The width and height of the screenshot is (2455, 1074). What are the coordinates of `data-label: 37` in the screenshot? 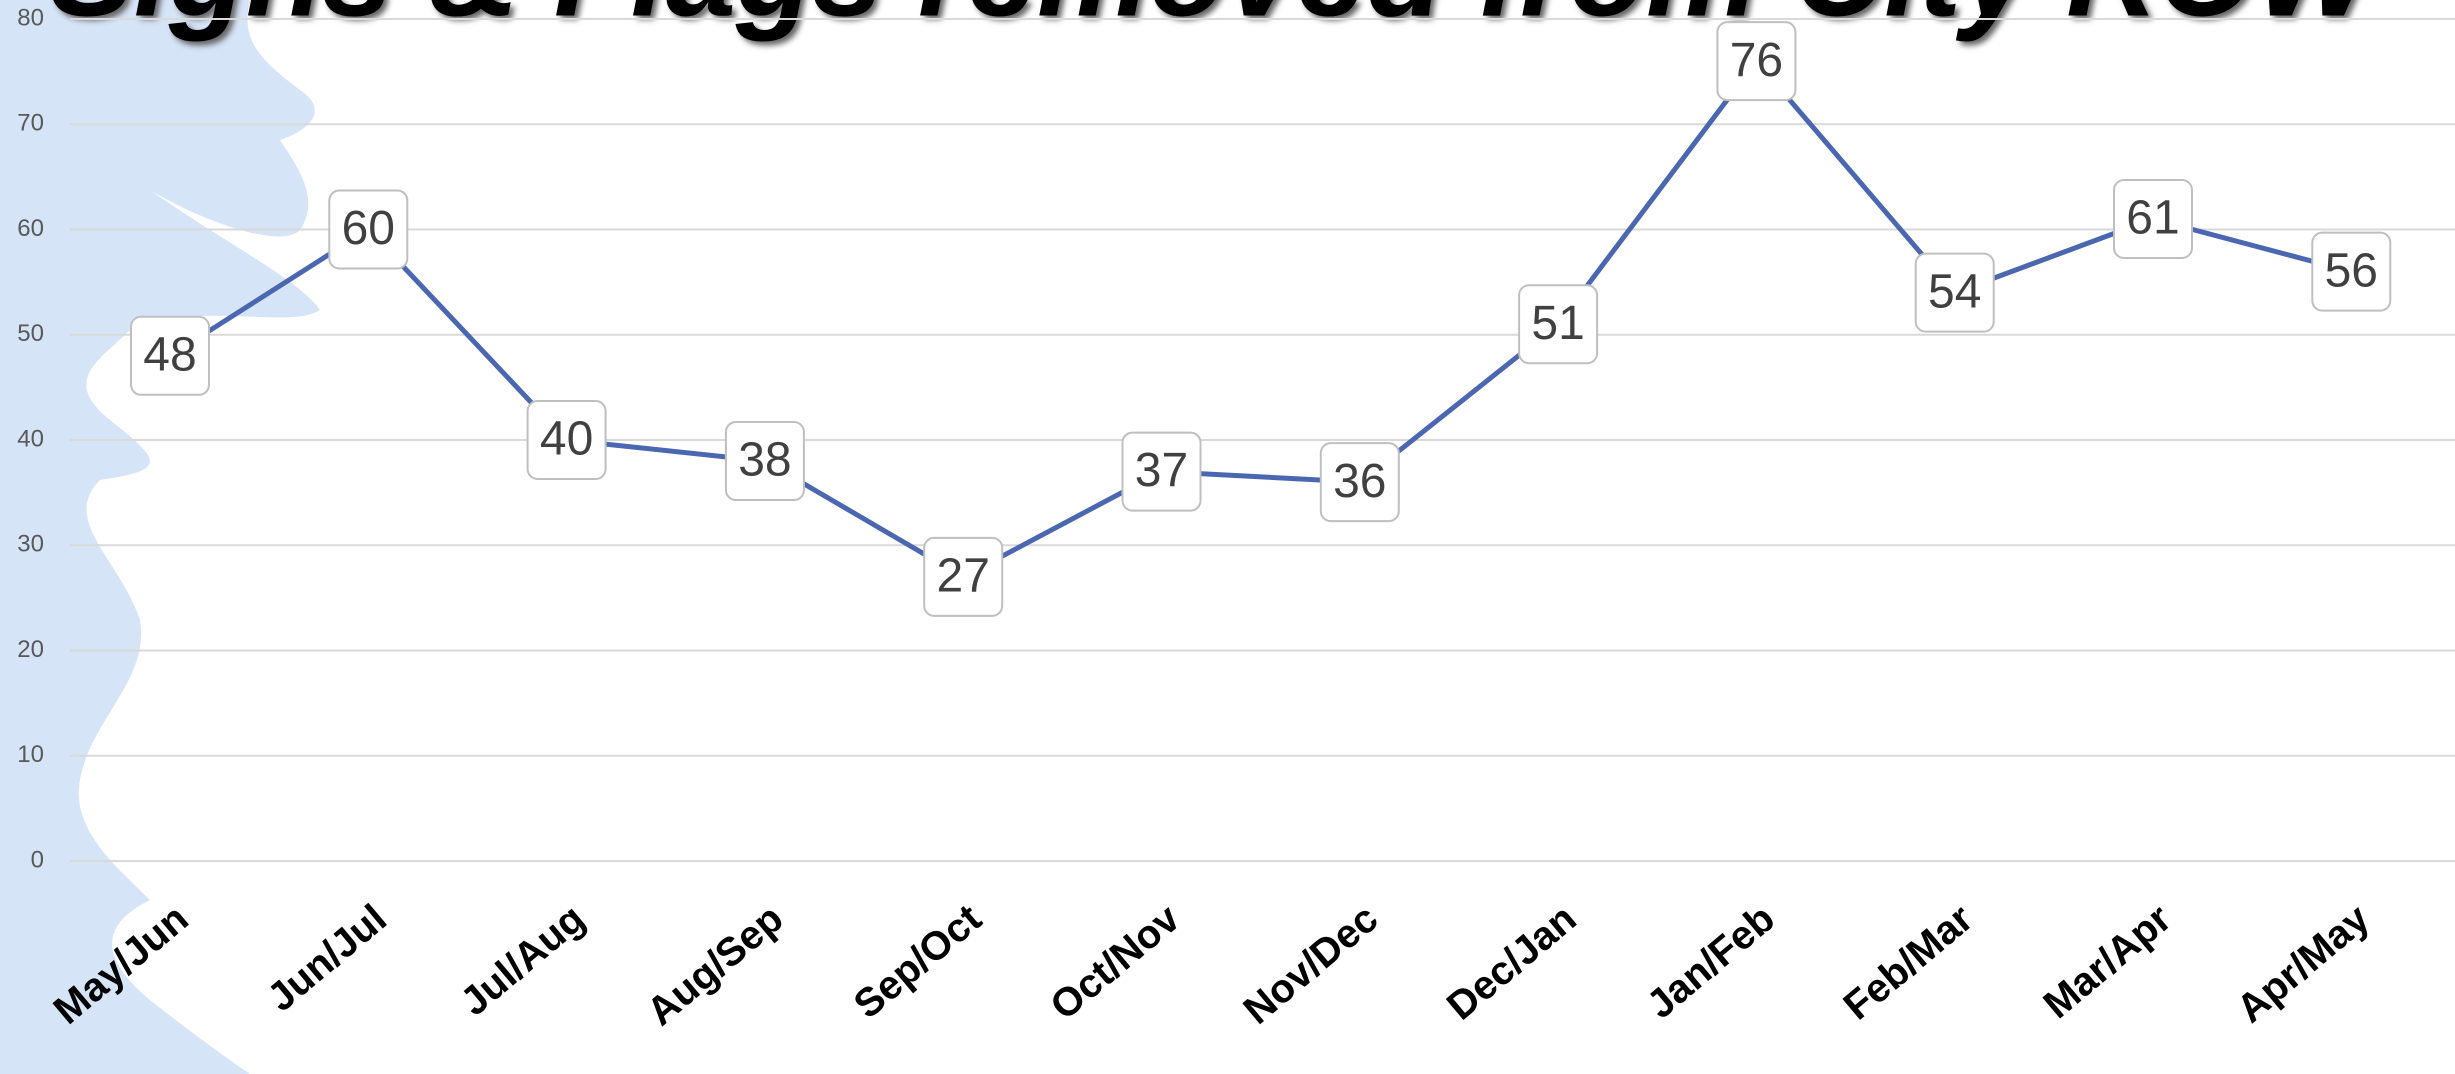 It's located at (1161, 470).